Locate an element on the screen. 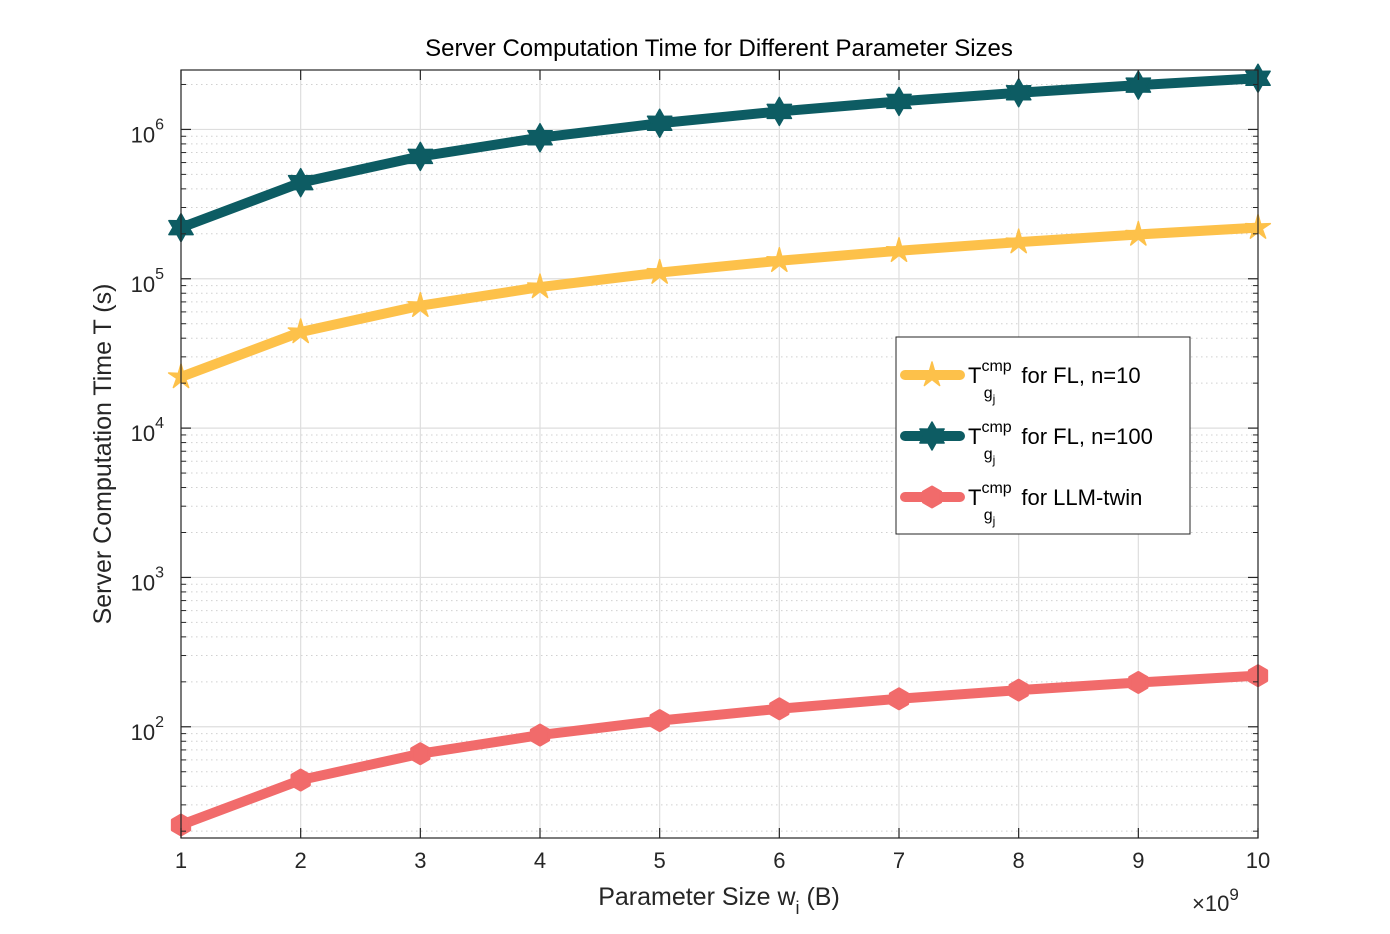 The image size is (1390, 934). legend-entry: Tcmp gj for FL, n=10 is located at coordinates (1020, 382).